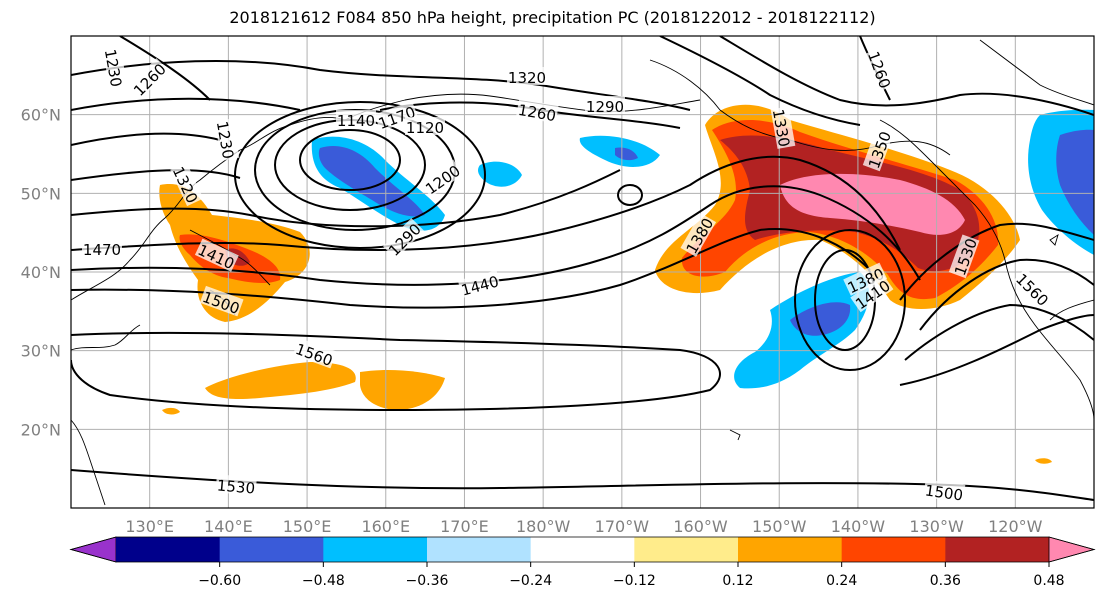 The image size is (1105, 601). Describe the element at coordinates (307, 526) in the screenshot. I see `lon-label: 150°E` at that location.